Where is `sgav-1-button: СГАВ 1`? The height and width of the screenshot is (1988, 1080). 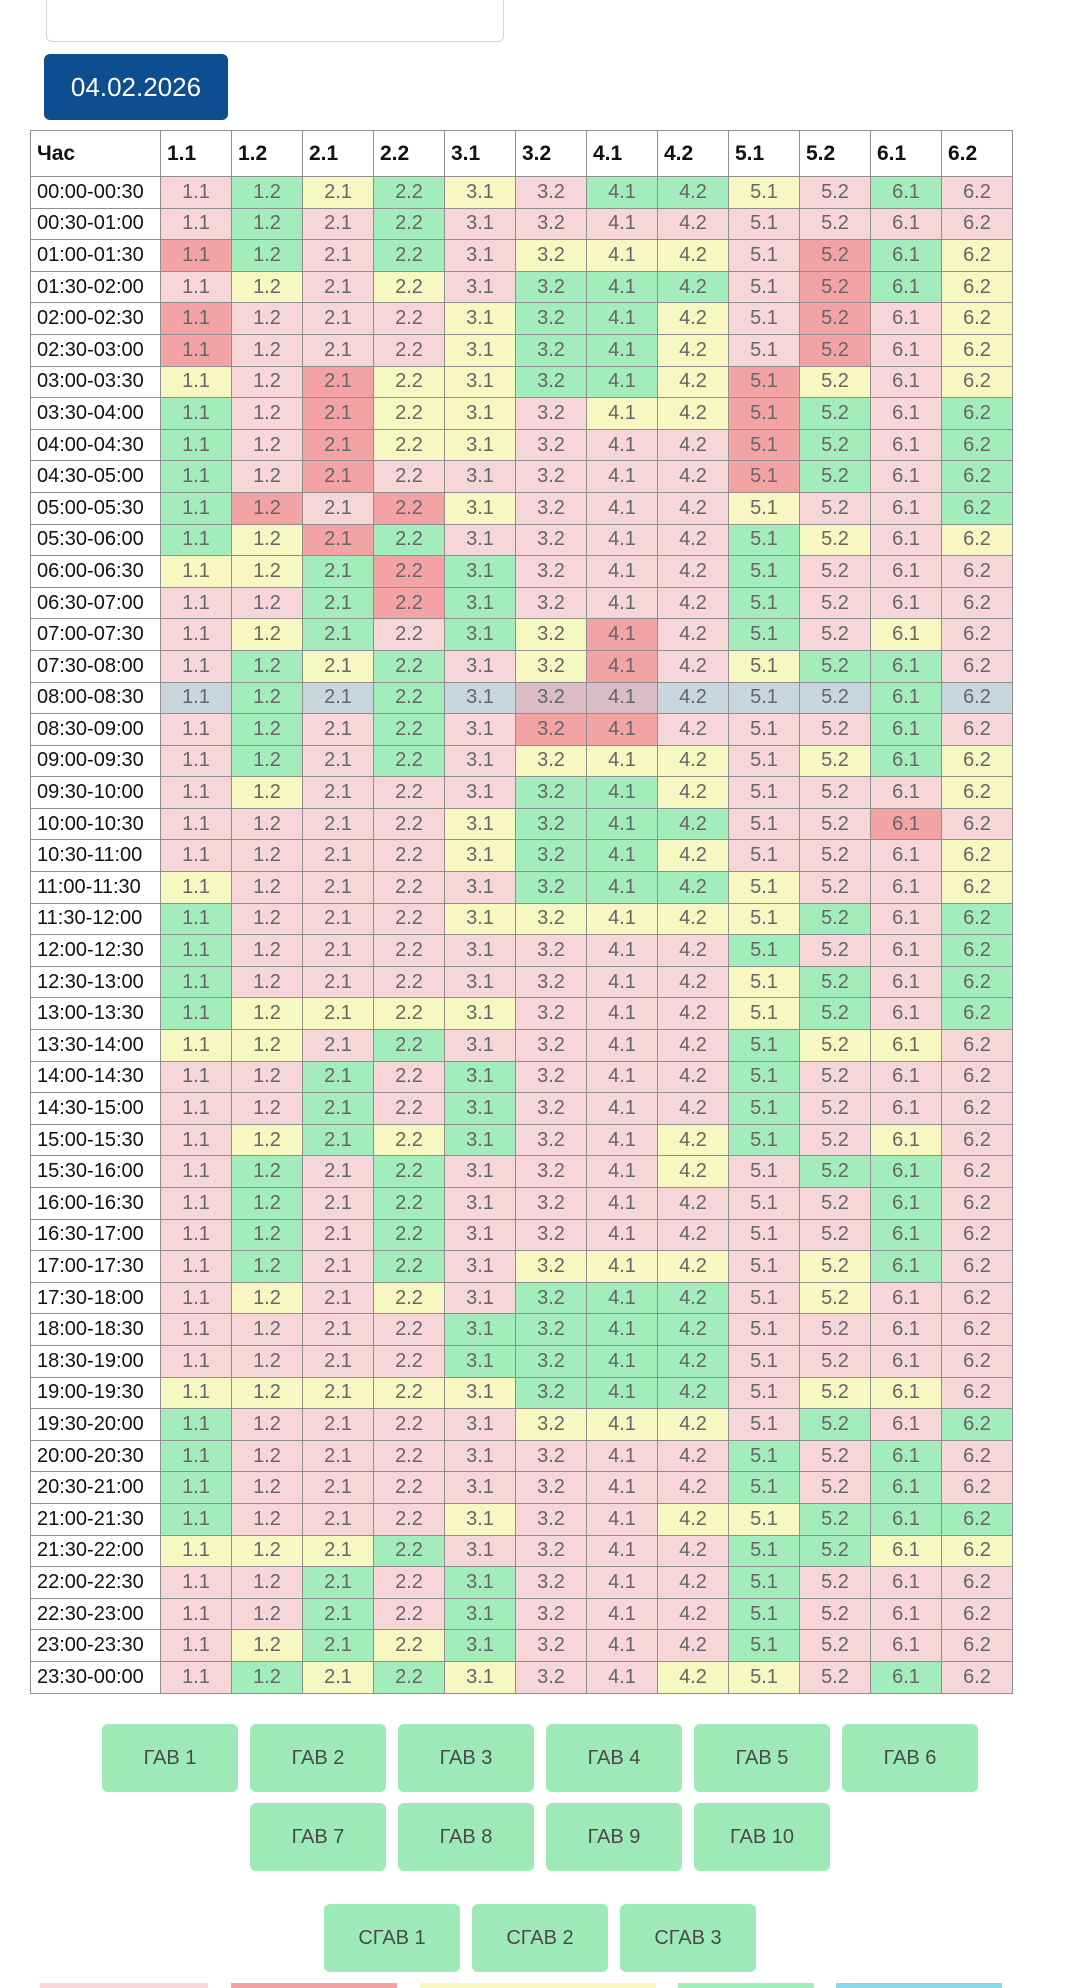 sgav-1-button: СГАВ 1 is located at coordinates (392, 1938).